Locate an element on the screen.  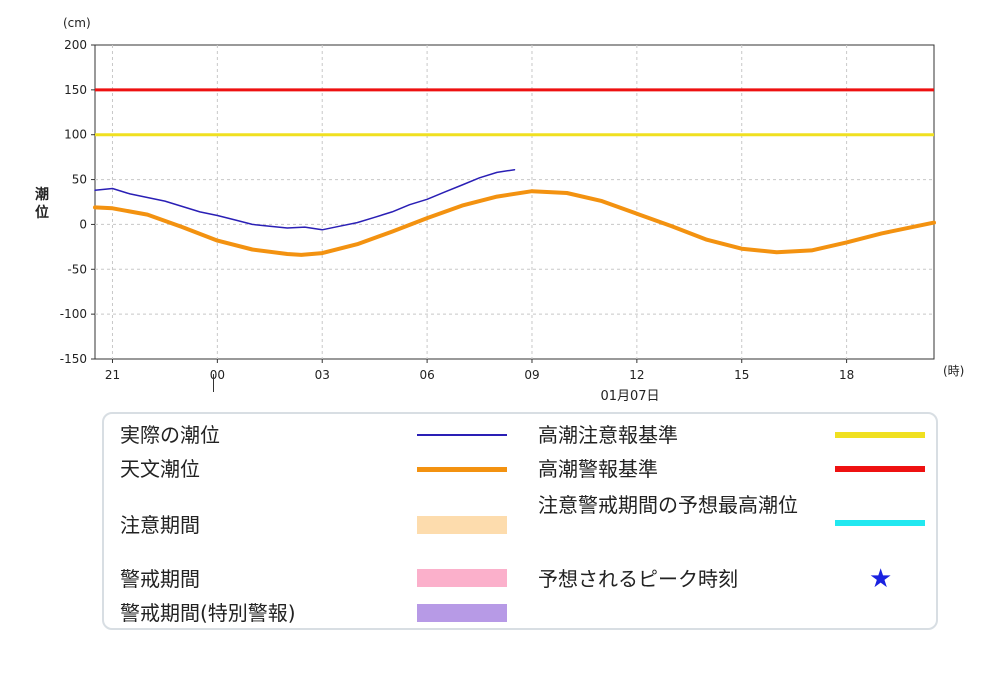
date-label: 01月07日 is located at coordinates (629, 396).